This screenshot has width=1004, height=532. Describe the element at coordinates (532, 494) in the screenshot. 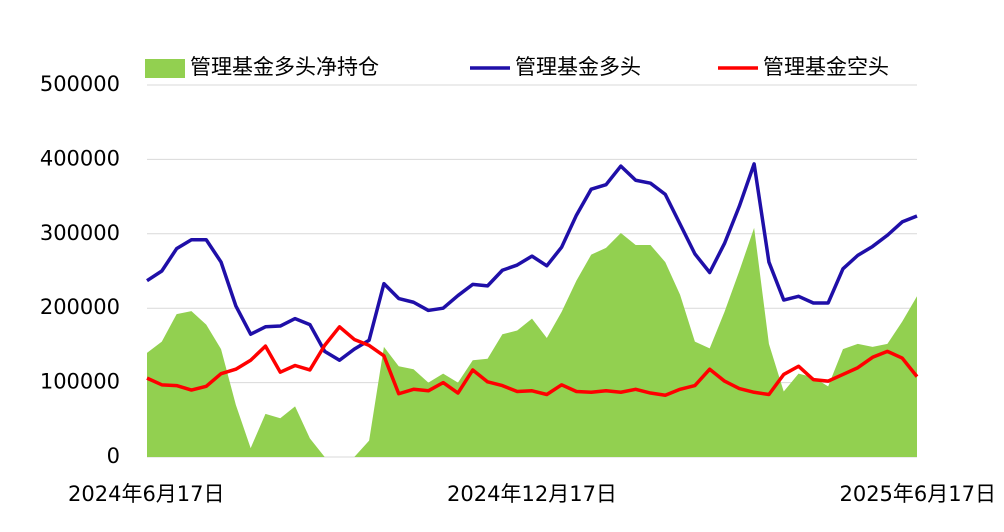

I see `x-tick-label: 2024年12月17日` at that location.